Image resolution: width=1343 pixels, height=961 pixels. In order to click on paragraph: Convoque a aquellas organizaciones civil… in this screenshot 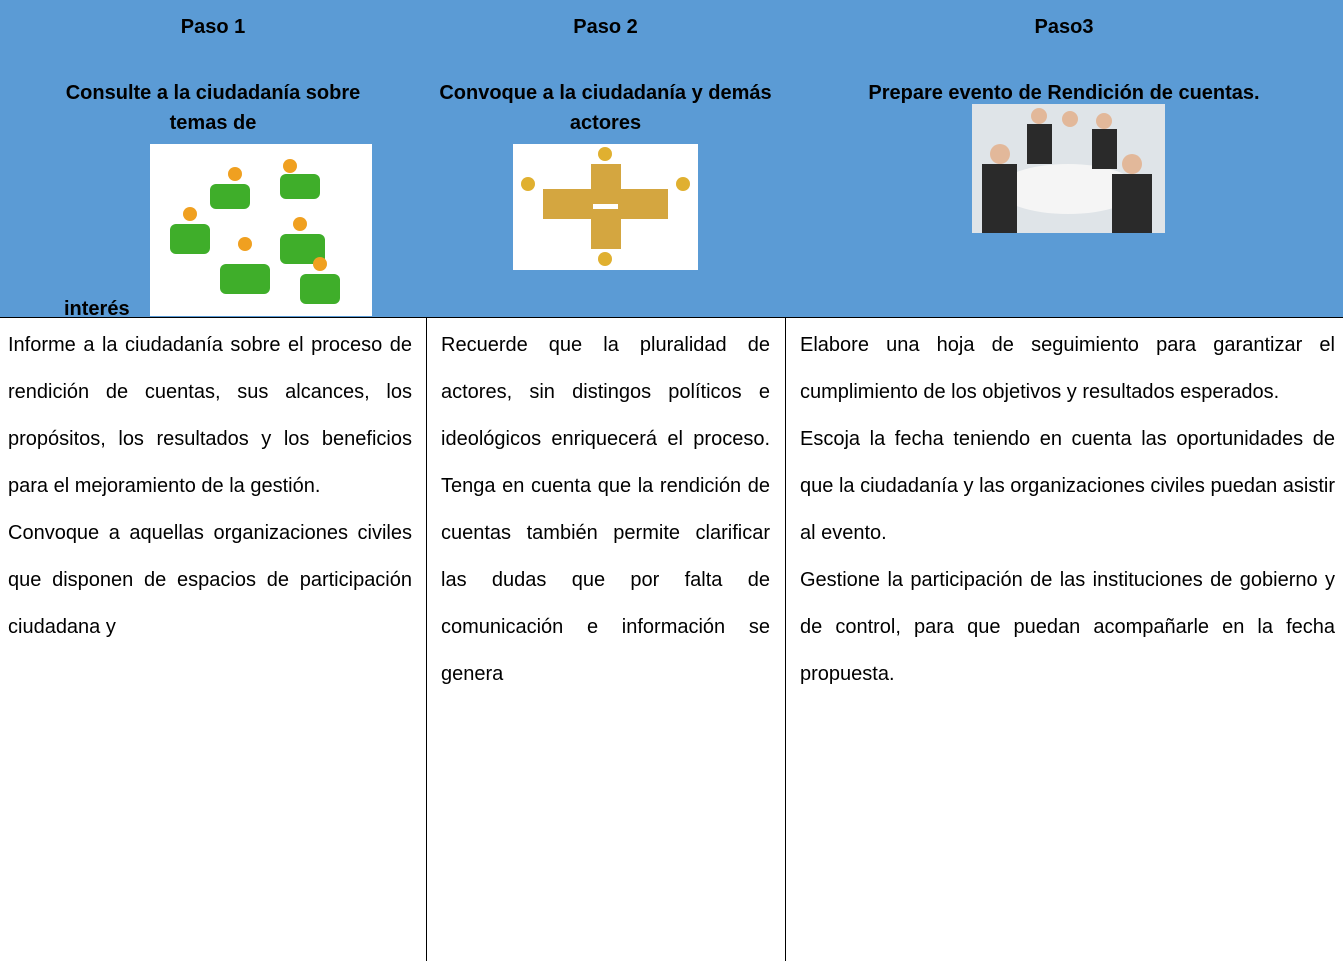, I will do `click(210, 580)`.